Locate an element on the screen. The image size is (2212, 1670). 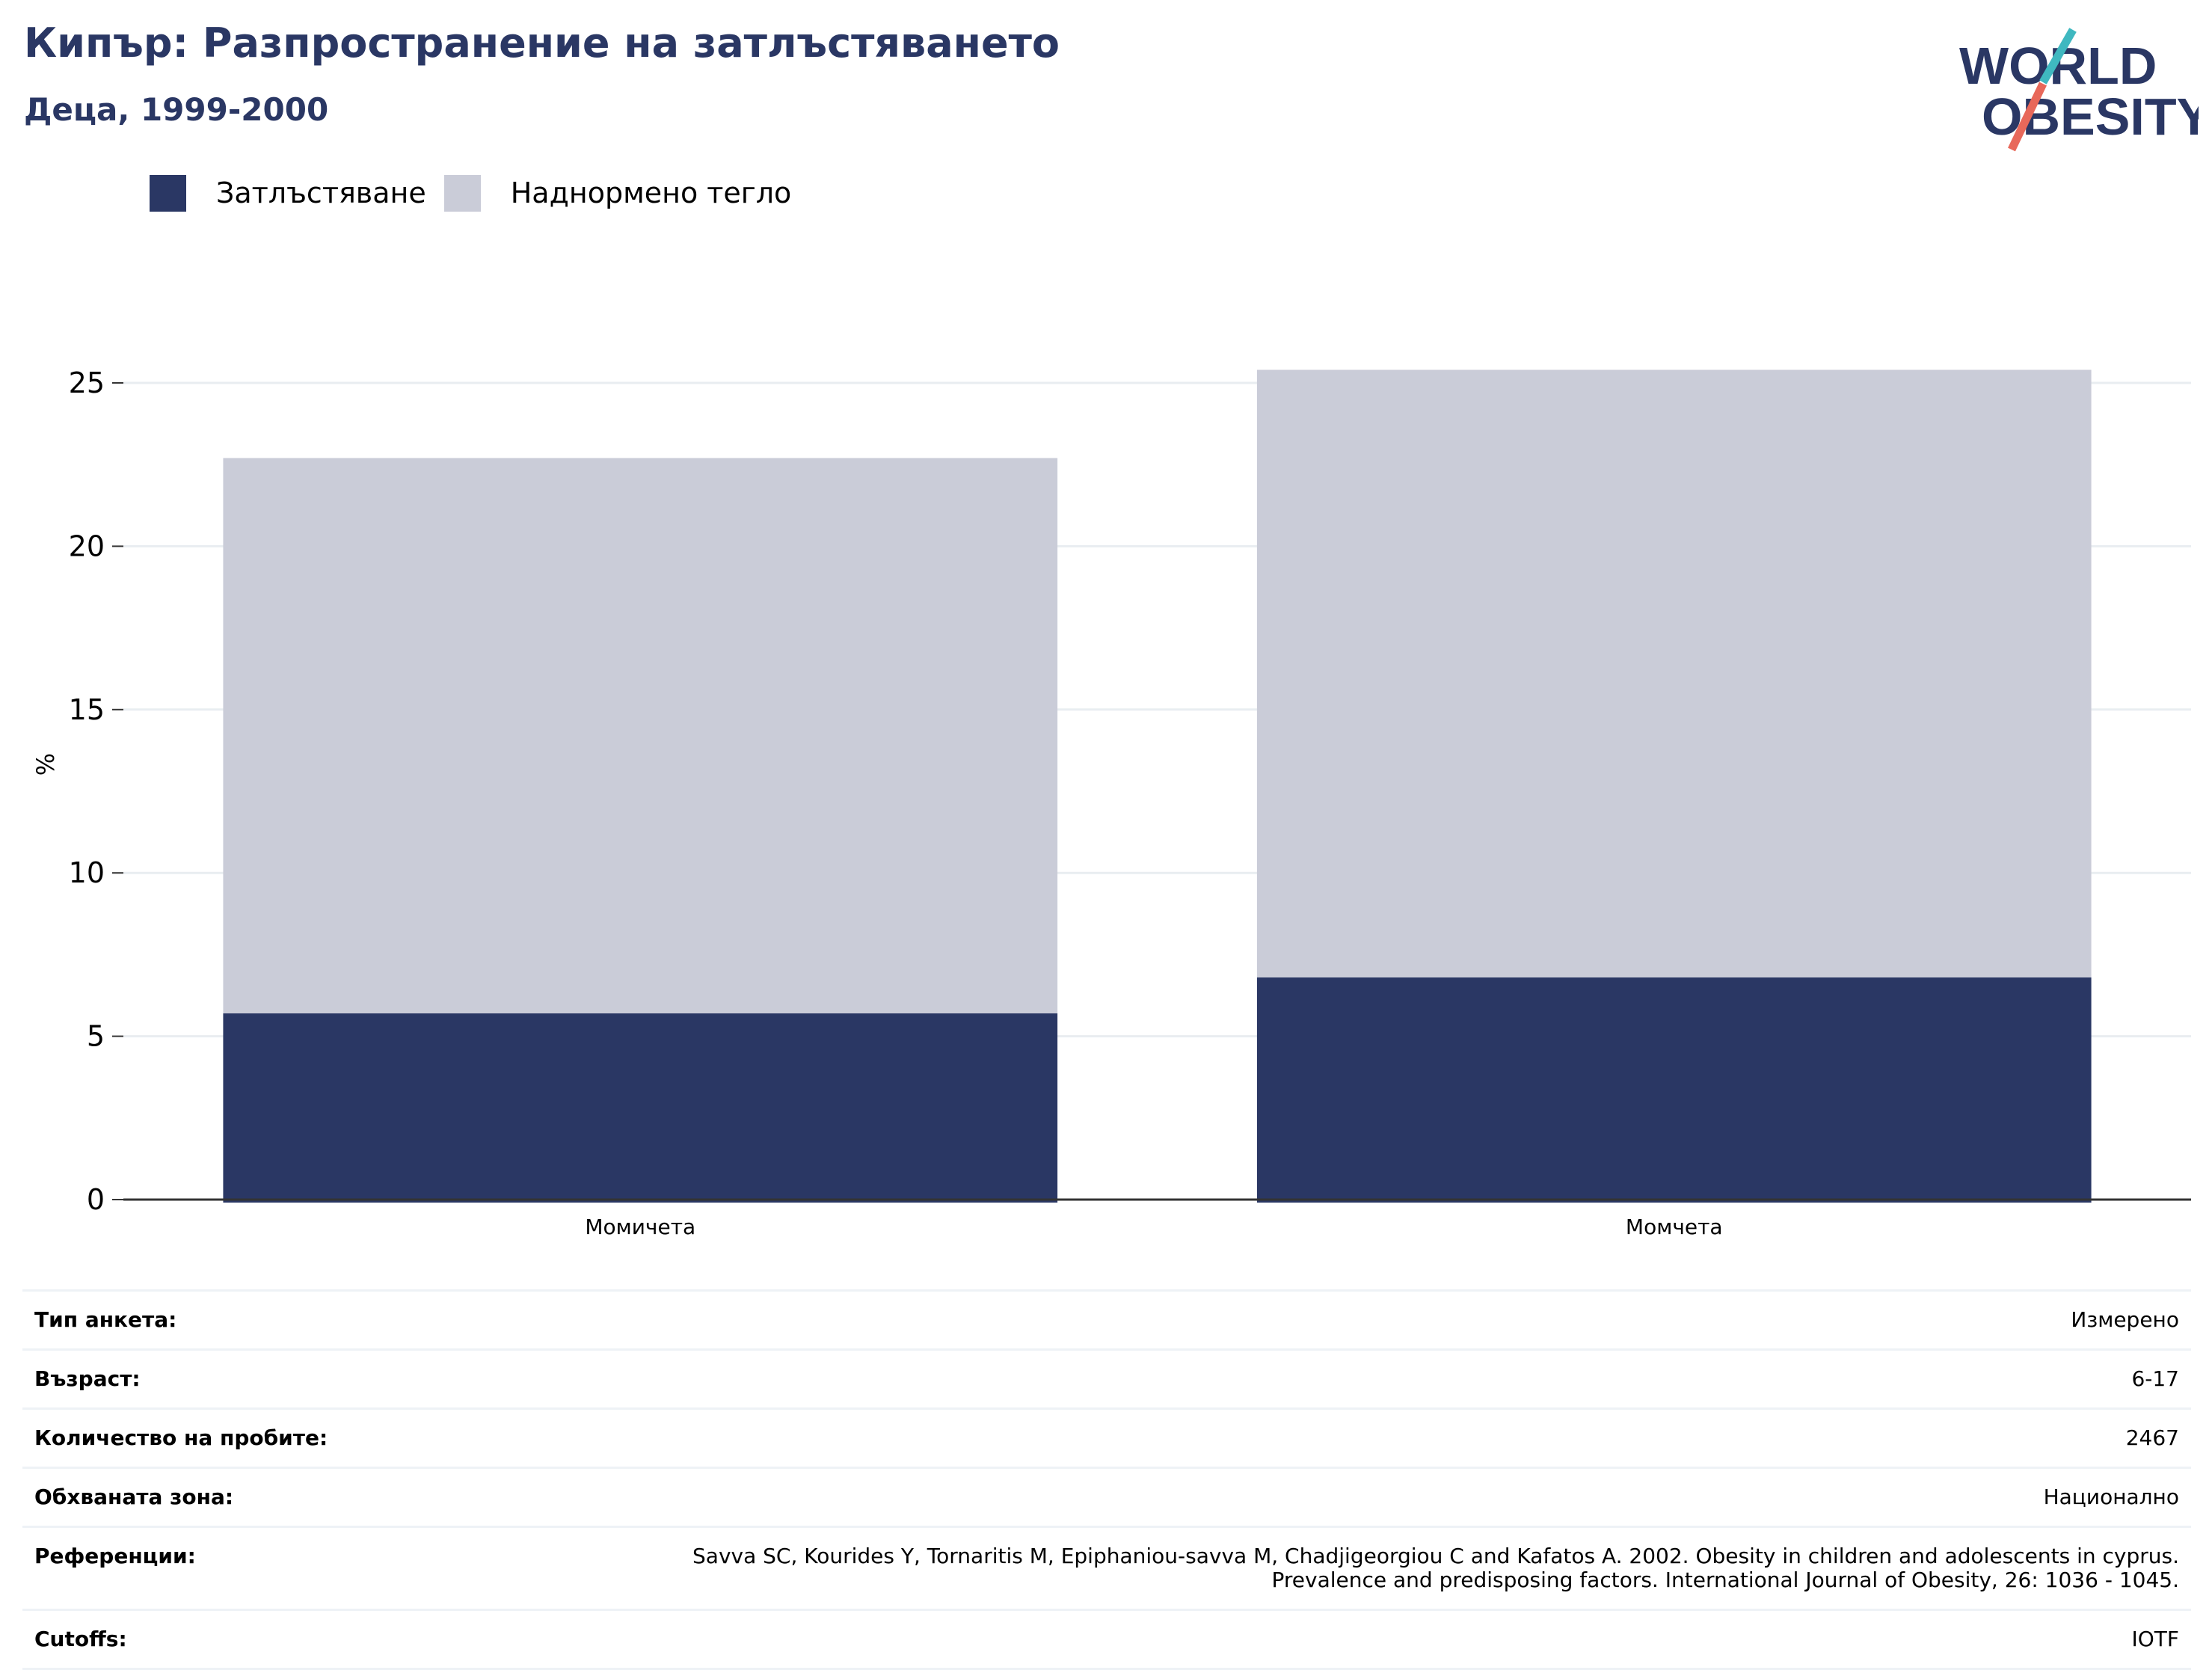
meta-key: Референции: is located at coordinates (115, 1556).